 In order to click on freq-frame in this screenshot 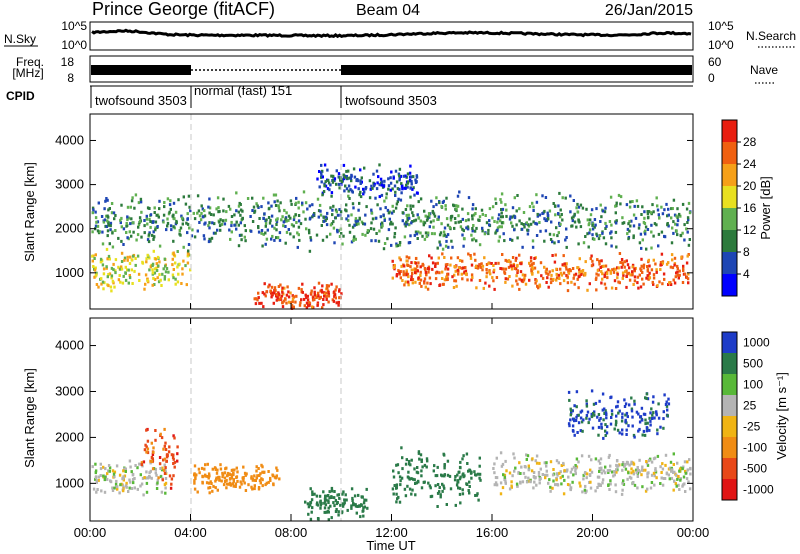, I will do `click(391, 69)`.